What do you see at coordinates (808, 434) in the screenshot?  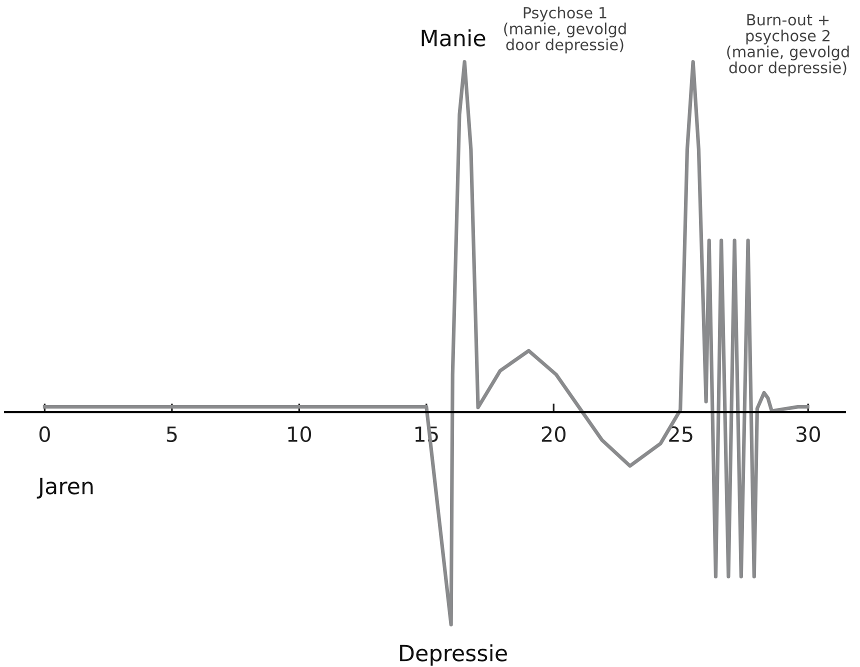 I see `x-tick-label: 30` at bounding box center [808, 434].